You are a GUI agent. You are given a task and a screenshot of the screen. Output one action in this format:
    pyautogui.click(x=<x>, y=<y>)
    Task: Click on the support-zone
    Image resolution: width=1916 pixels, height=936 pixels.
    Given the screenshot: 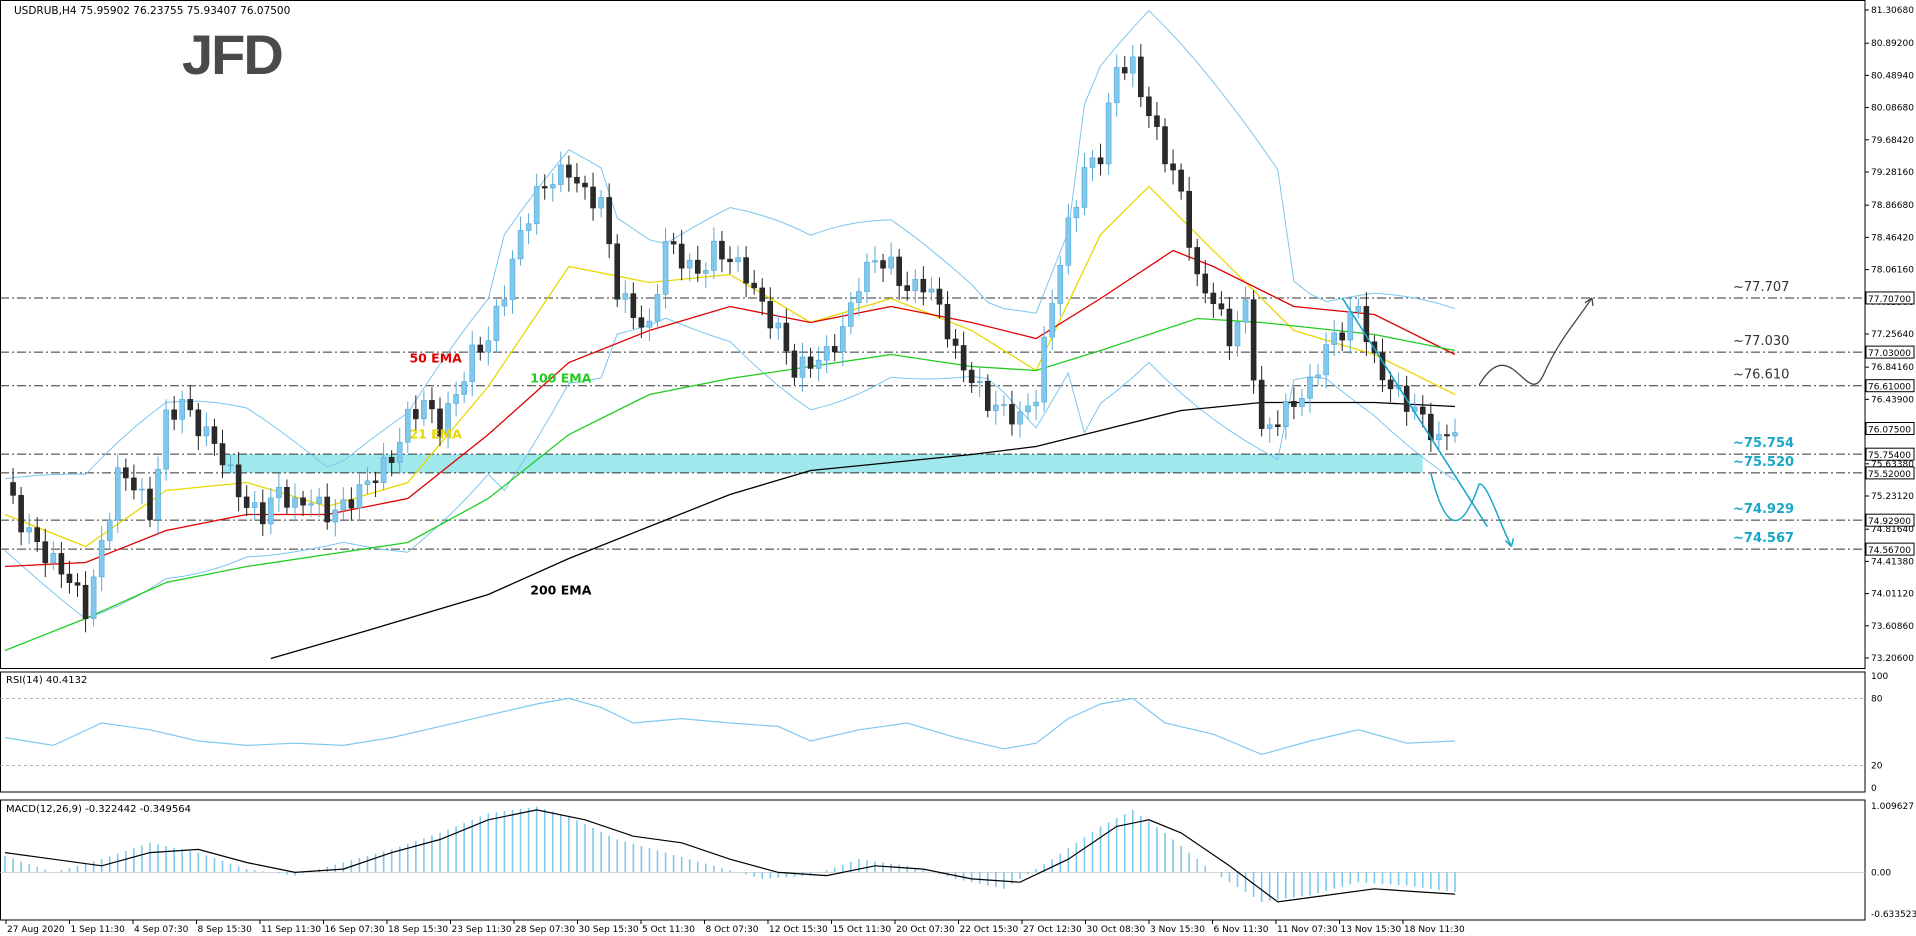 What is the action you would take?
    pyautogui.click(x=822, y=463)
    